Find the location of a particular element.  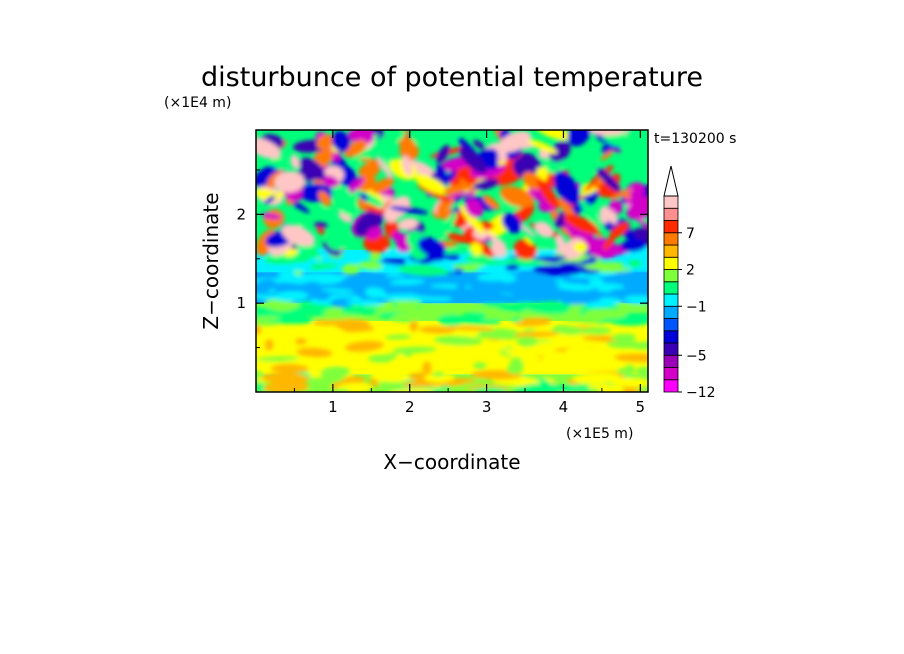

colorbar-label: 2 is located at coordinates (690, 271).